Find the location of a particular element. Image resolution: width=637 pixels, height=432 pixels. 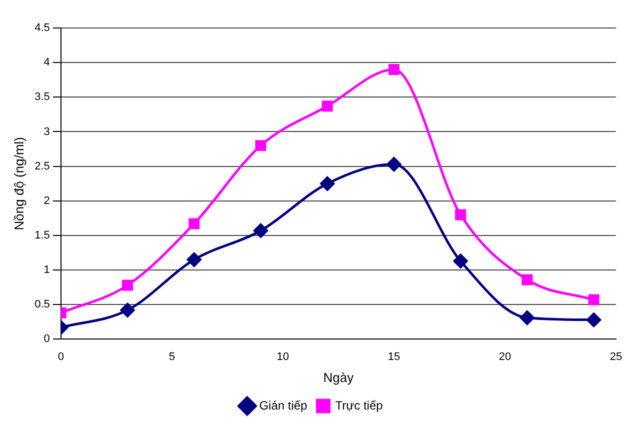

x-tick-label: 20 is located at coordinates (505, 356).